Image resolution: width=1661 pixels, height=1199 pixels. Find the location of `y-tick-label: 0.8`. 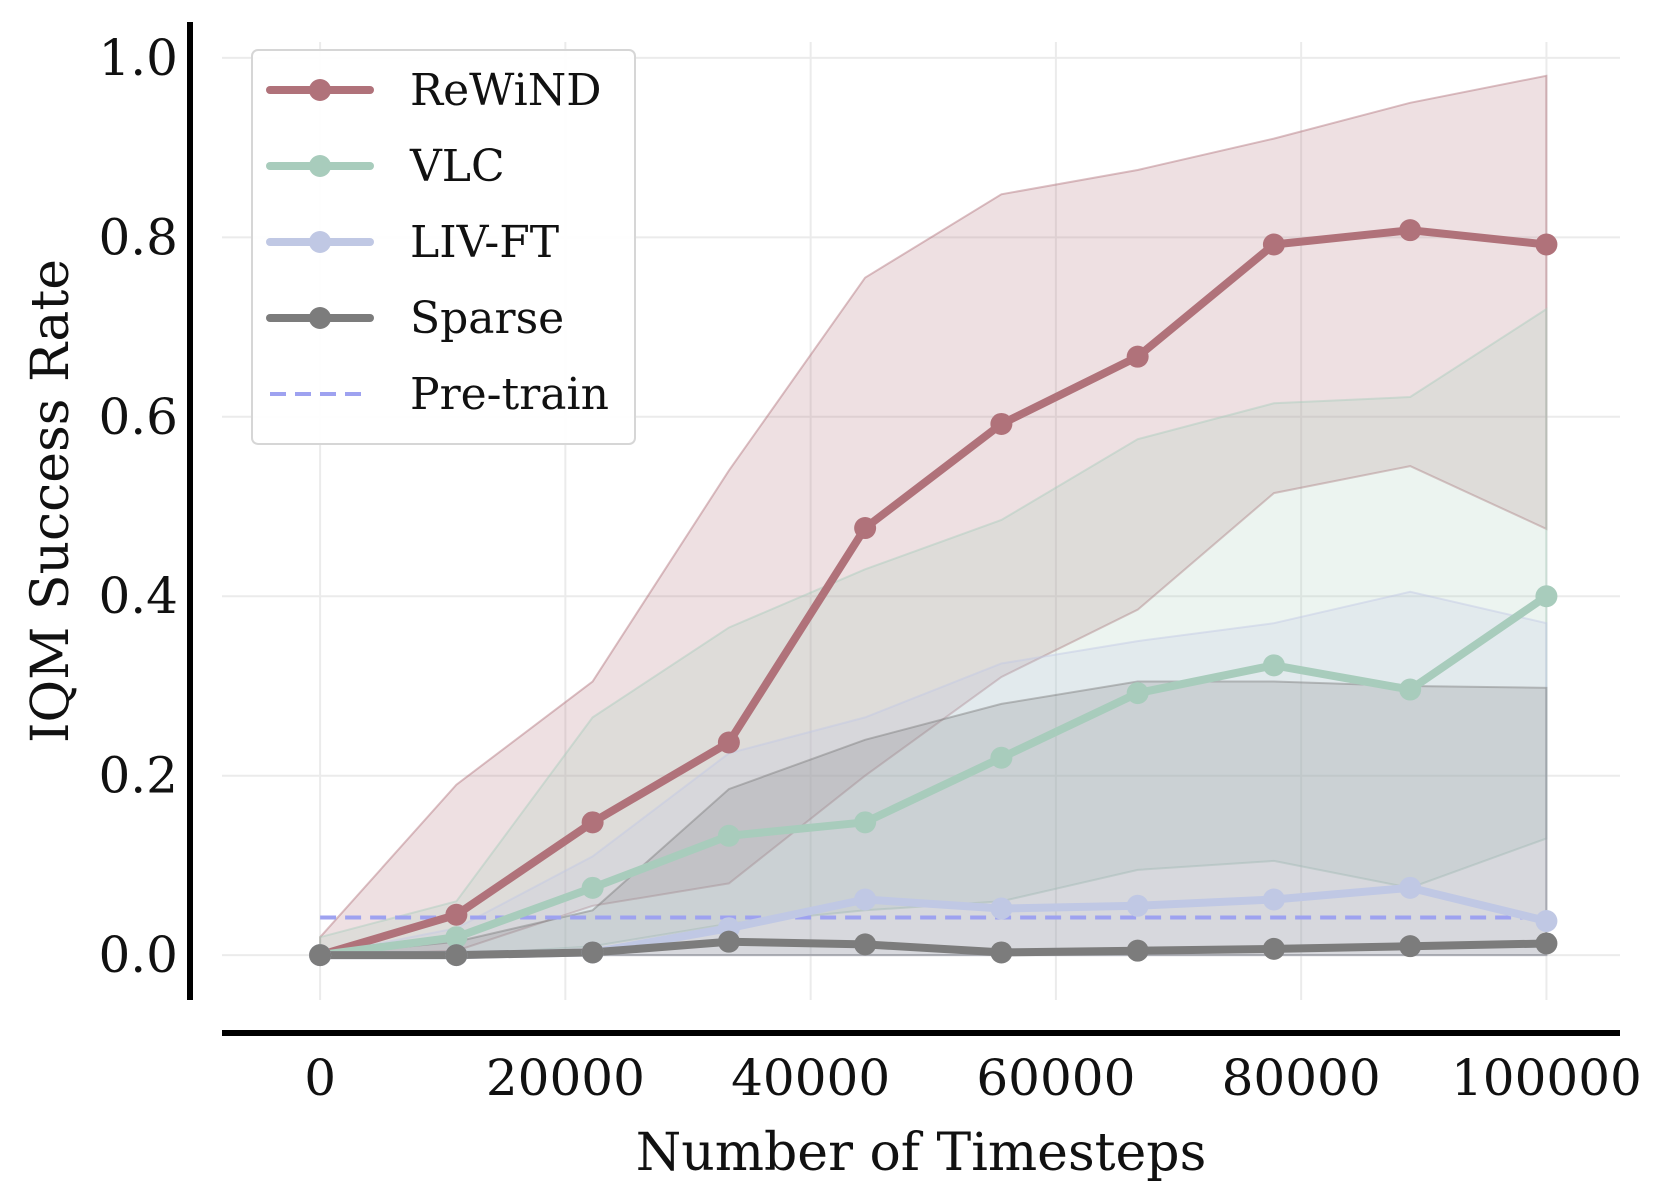

y-tick-label: 0.8 is located at coordinates (138, 237).